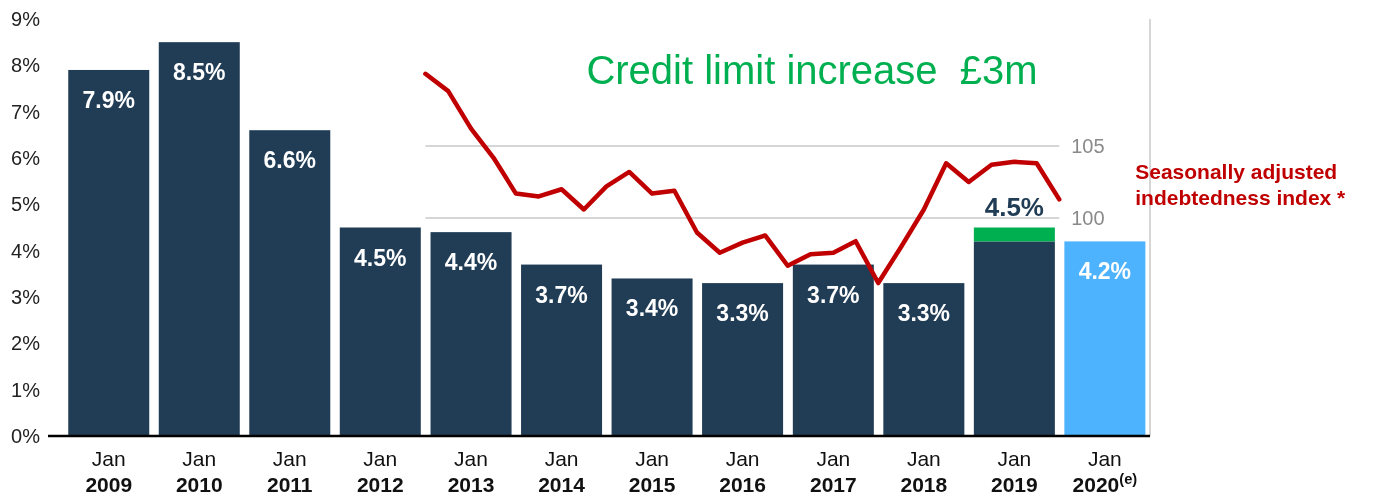 This screenshot has height=496, width=1391. I want to click on y-tick-label: 4%, so click(26, 250).